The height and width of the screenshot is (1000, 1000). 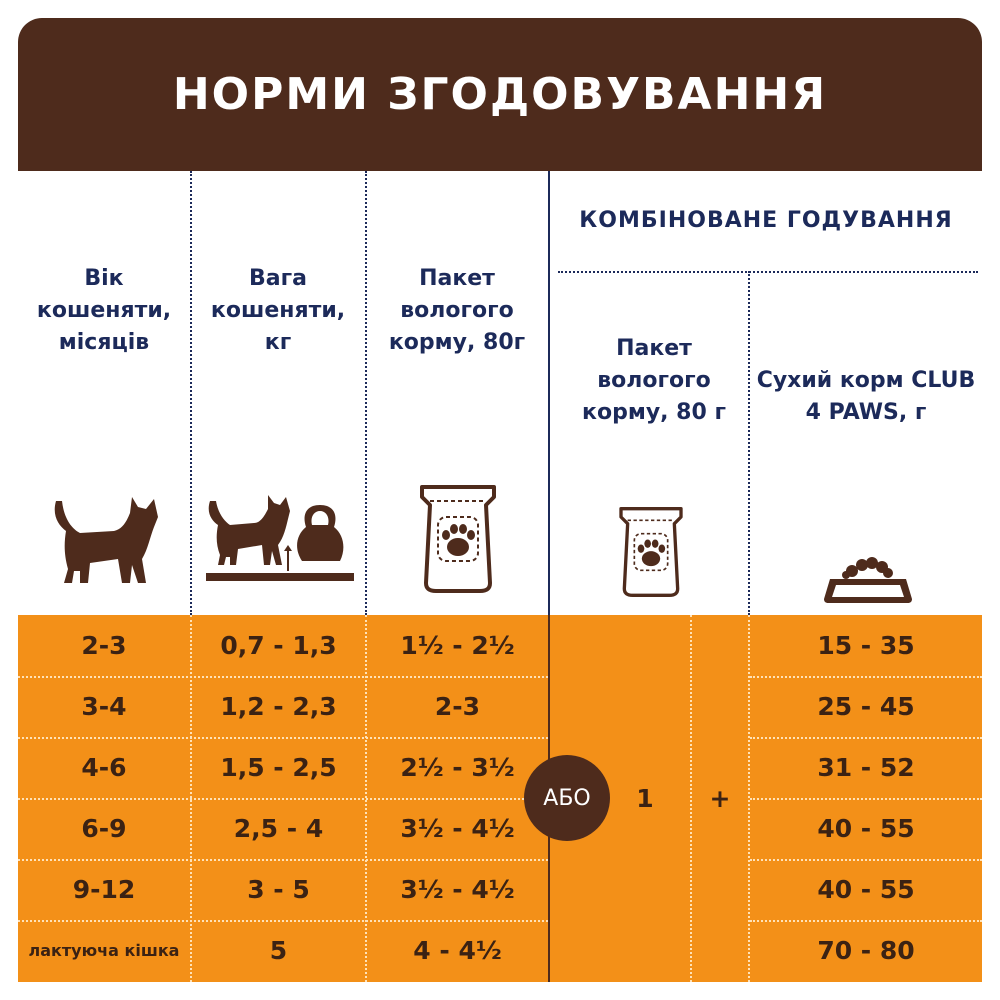 I want to click on page-title: НОРМИ ЗГОДОВУВАННЯ, so click(x=500, y=94).